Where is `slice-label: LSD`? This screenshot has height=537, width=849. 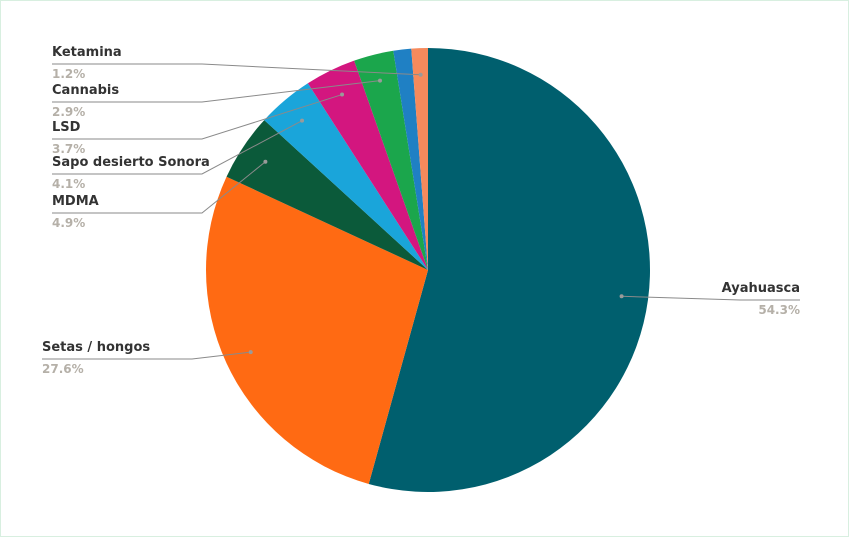
slice-label: LSD is located at coordinates (66, 127).